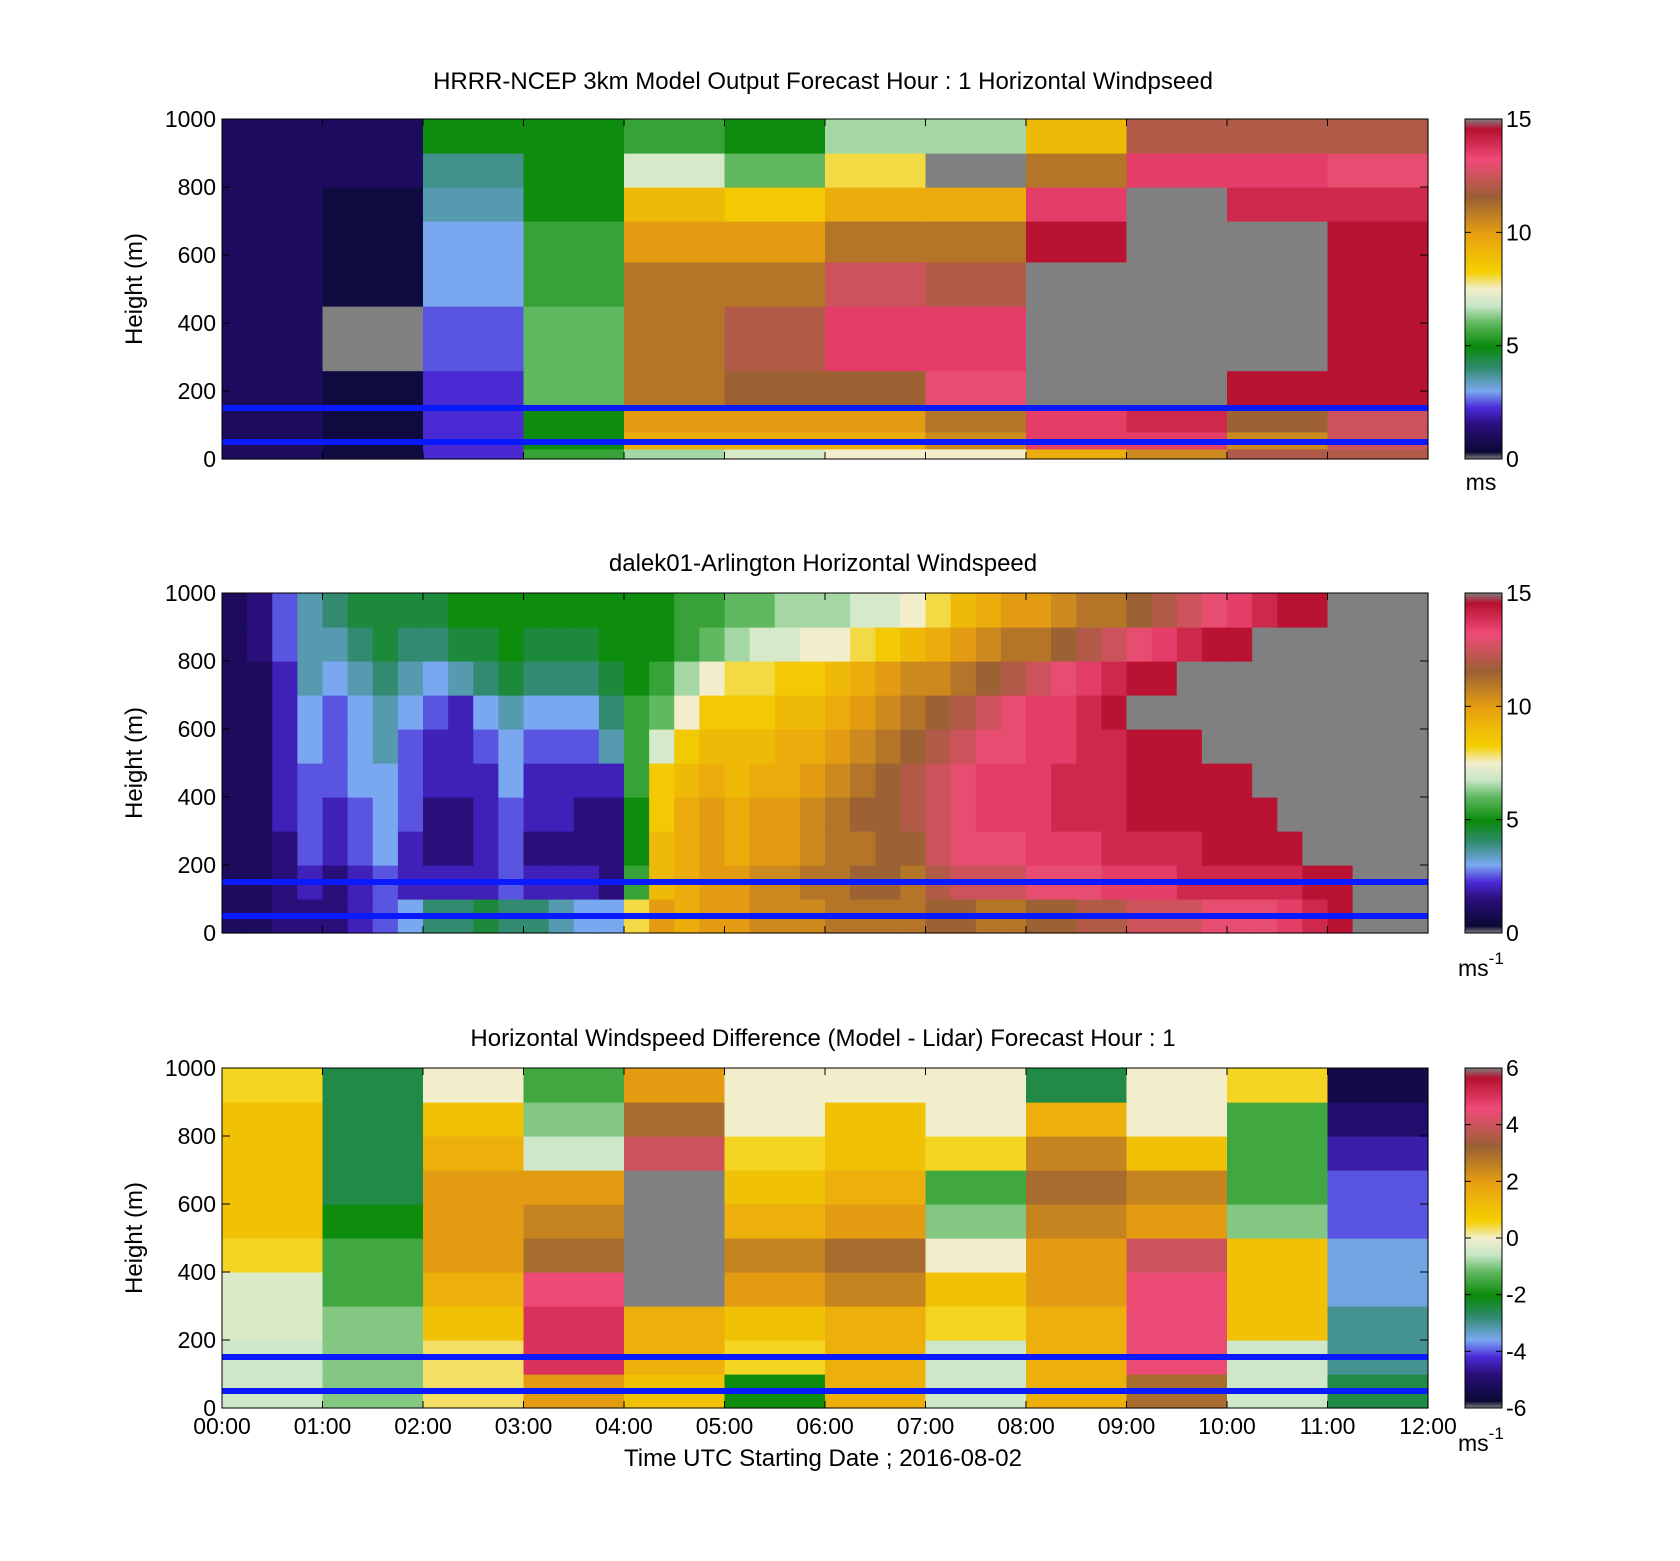 This screenshot has height=1561, width=1680. I want to click on lidar-y-label: Height (m), so click(134, 763).